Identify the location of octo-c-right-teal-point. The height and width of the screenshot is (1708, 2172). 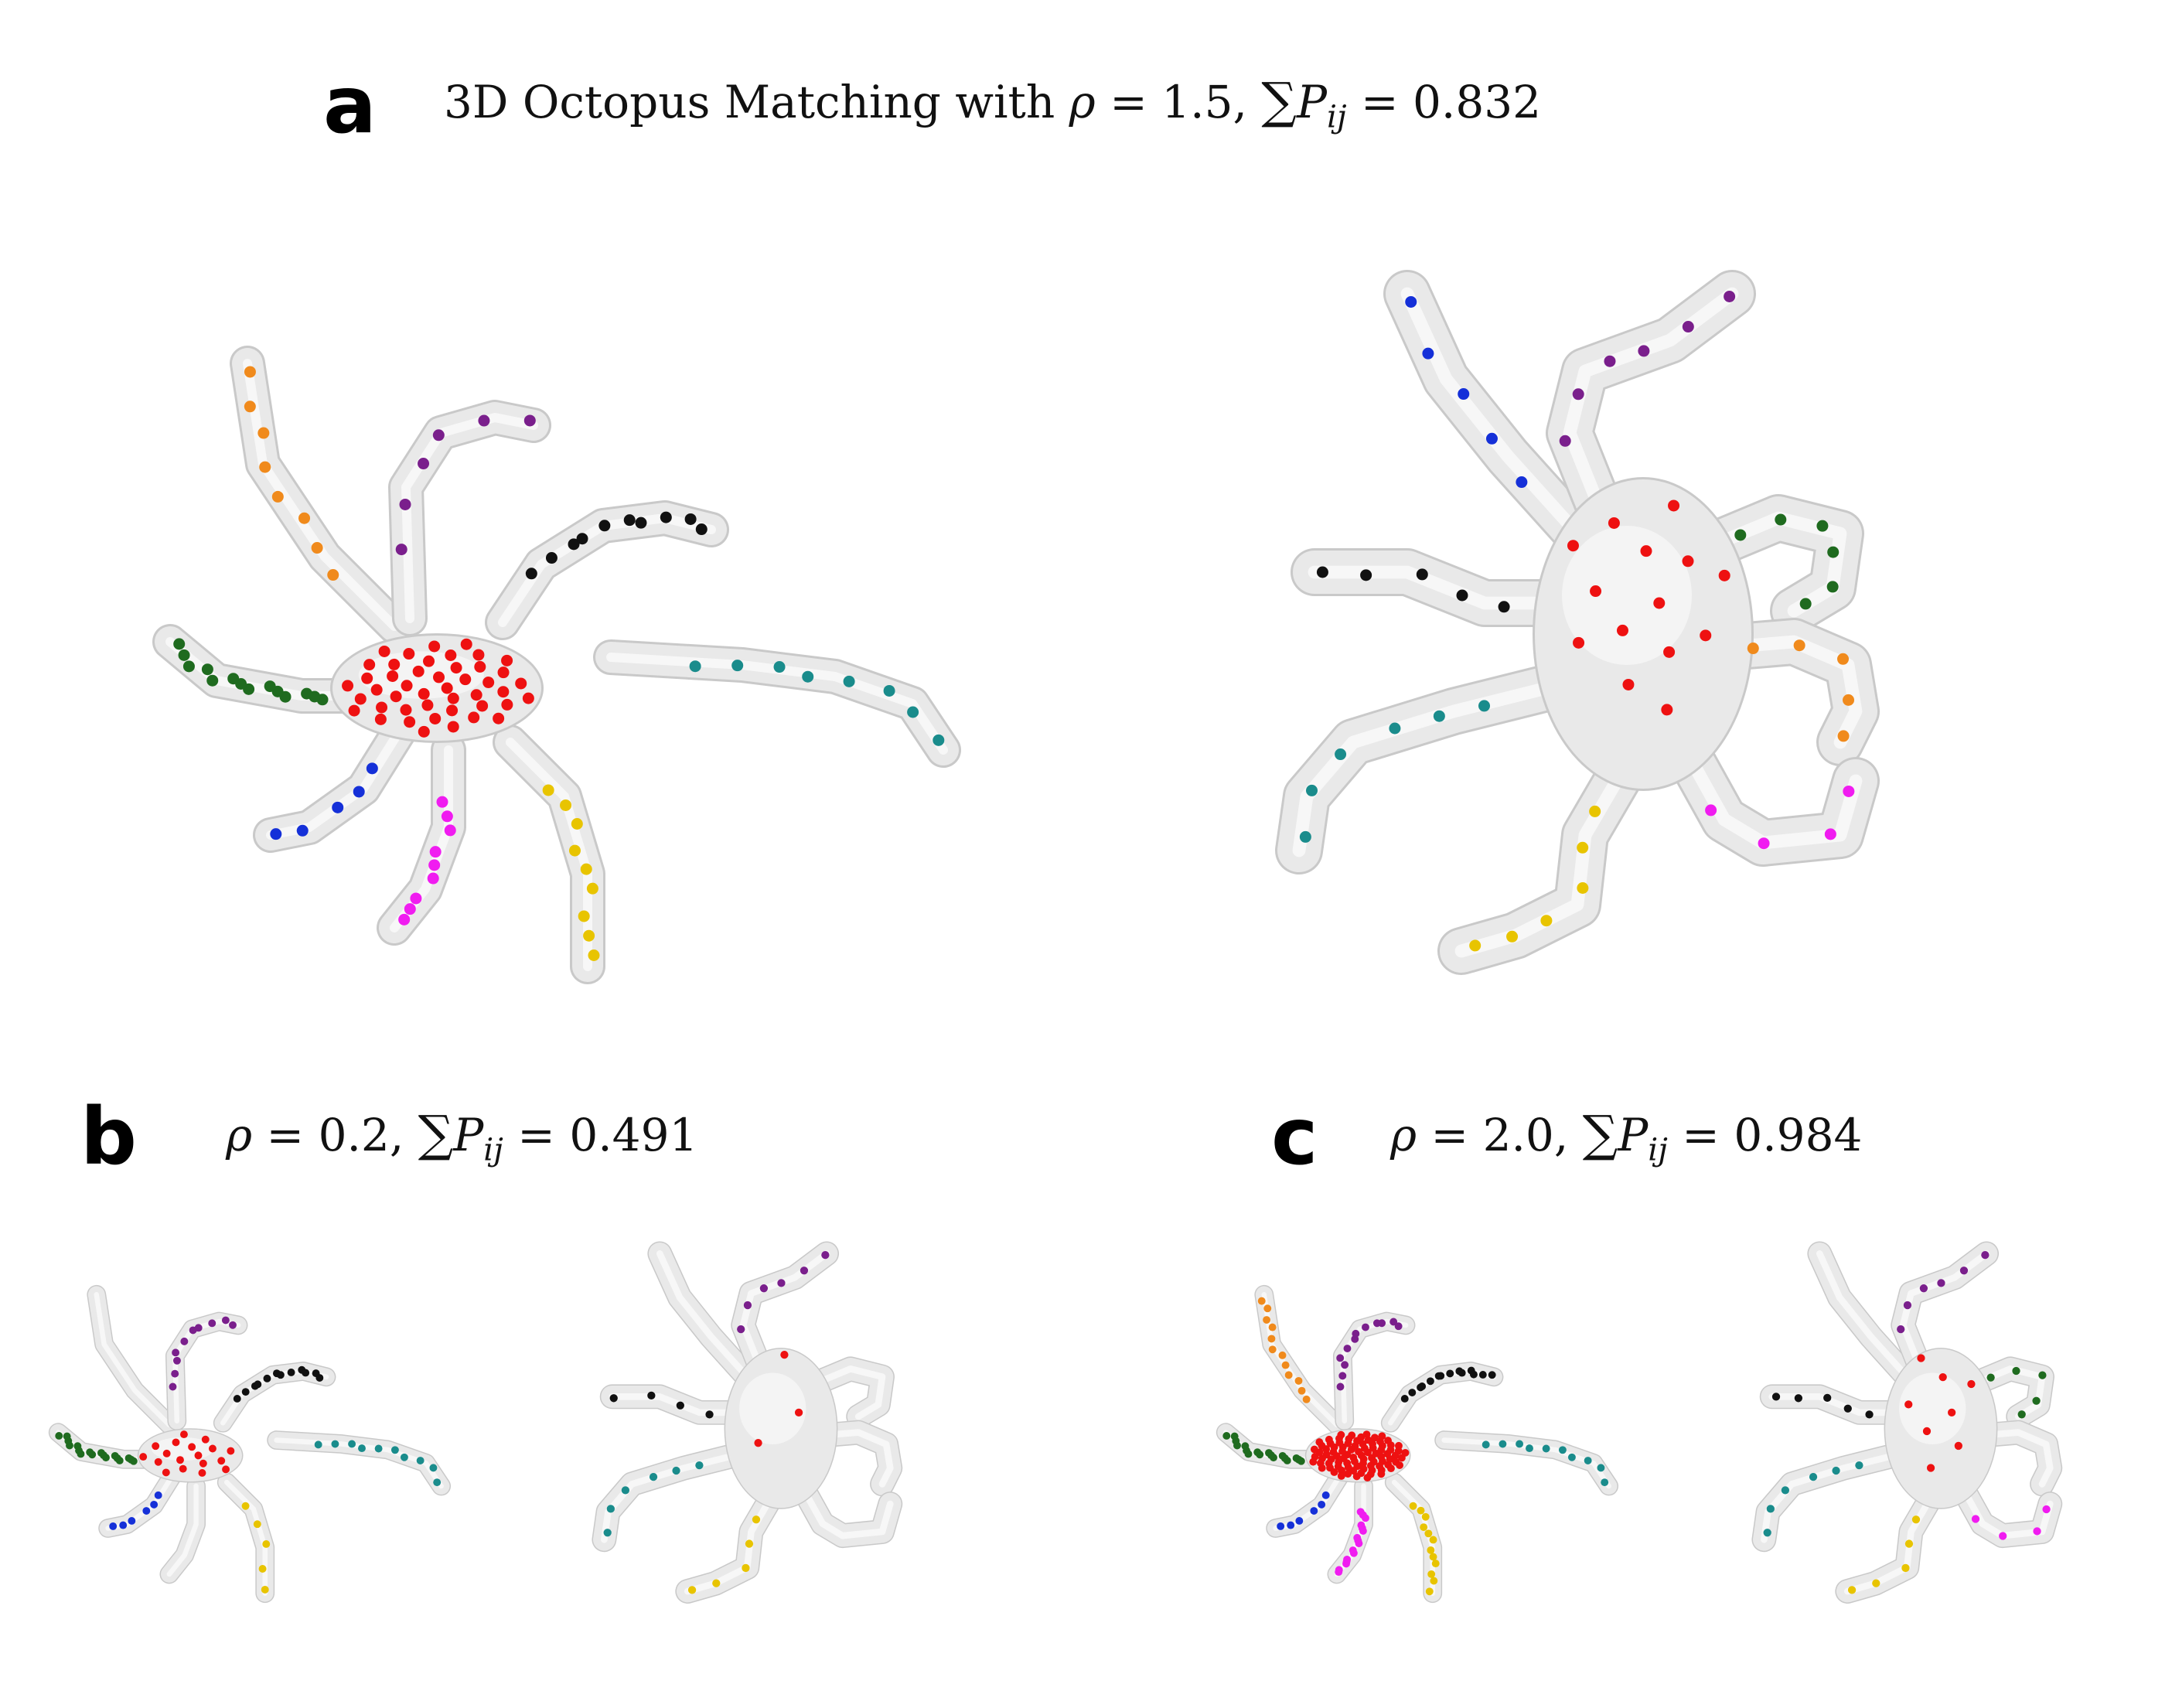
(1859, 1465).